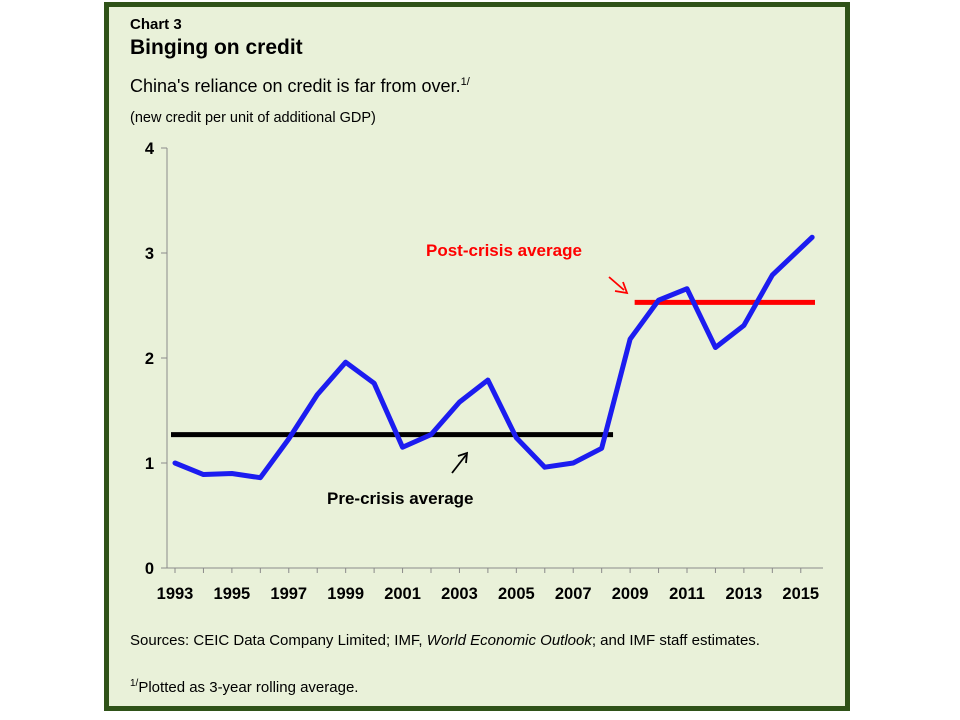 This screenshot has height=720, width=960. Describe the element at coordinates (516, 594) in the screenshot. I see `x-tick-label: 2005` at that location.